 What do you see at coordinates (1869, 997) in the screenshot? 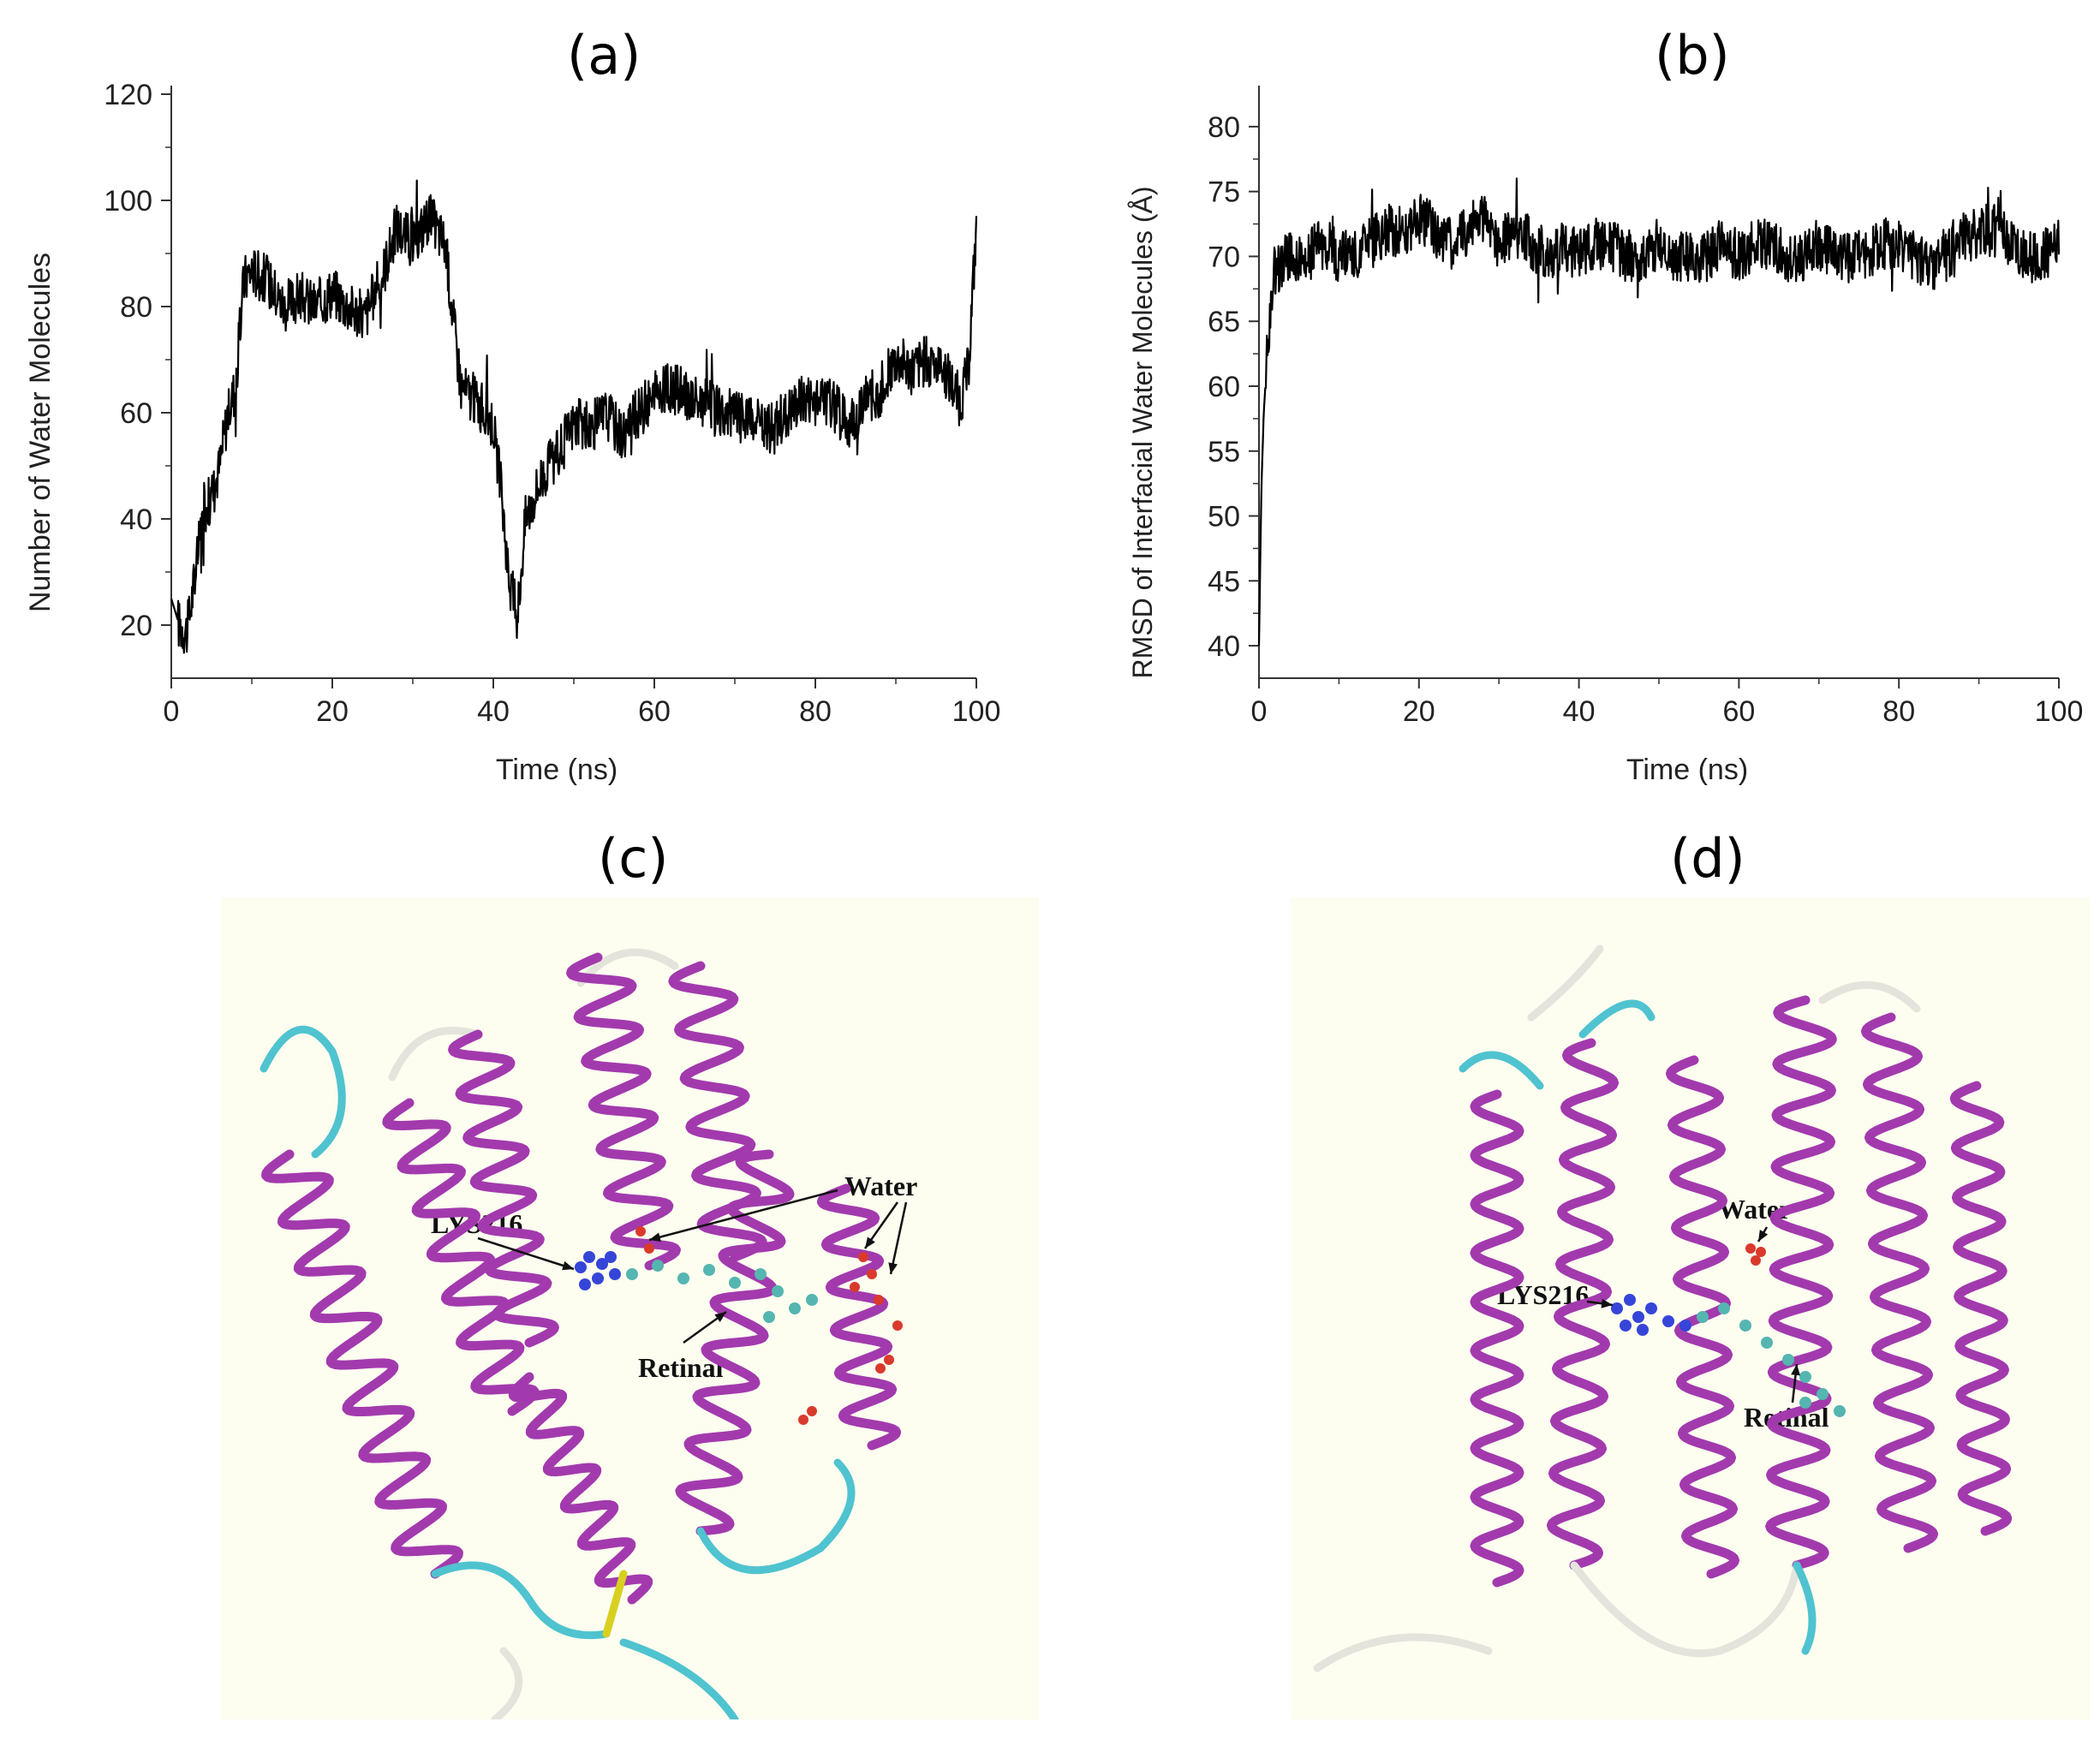
I see `mol-d-coil-top-right` at bounding box center [1869, 997].